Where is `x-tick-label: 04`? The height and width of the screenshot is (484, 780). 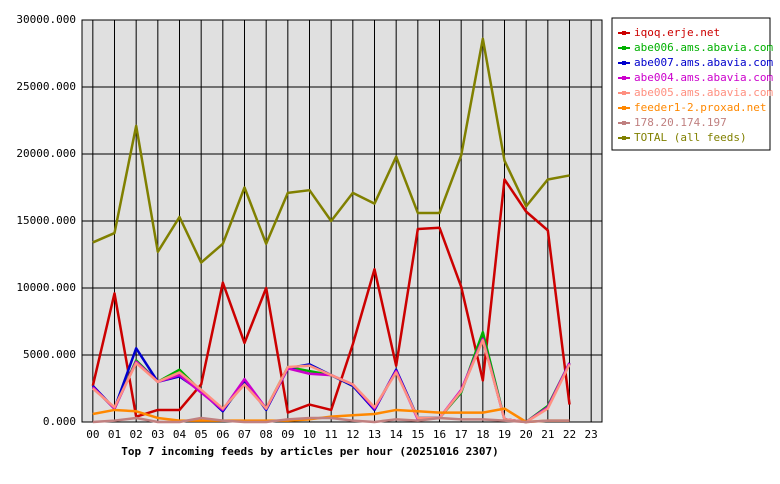
x-tick-label: 04 is located at coordinates (180, 434).